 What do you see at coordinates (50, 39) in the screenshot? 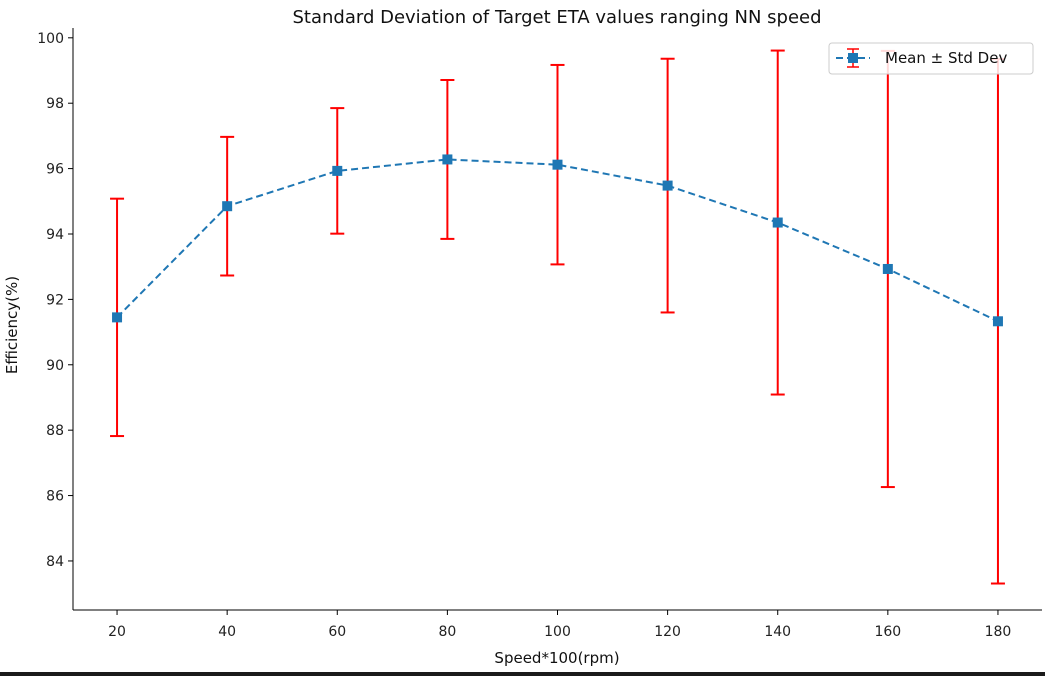
I see `y-tick-label: 100` at bounding box center [50, 39].